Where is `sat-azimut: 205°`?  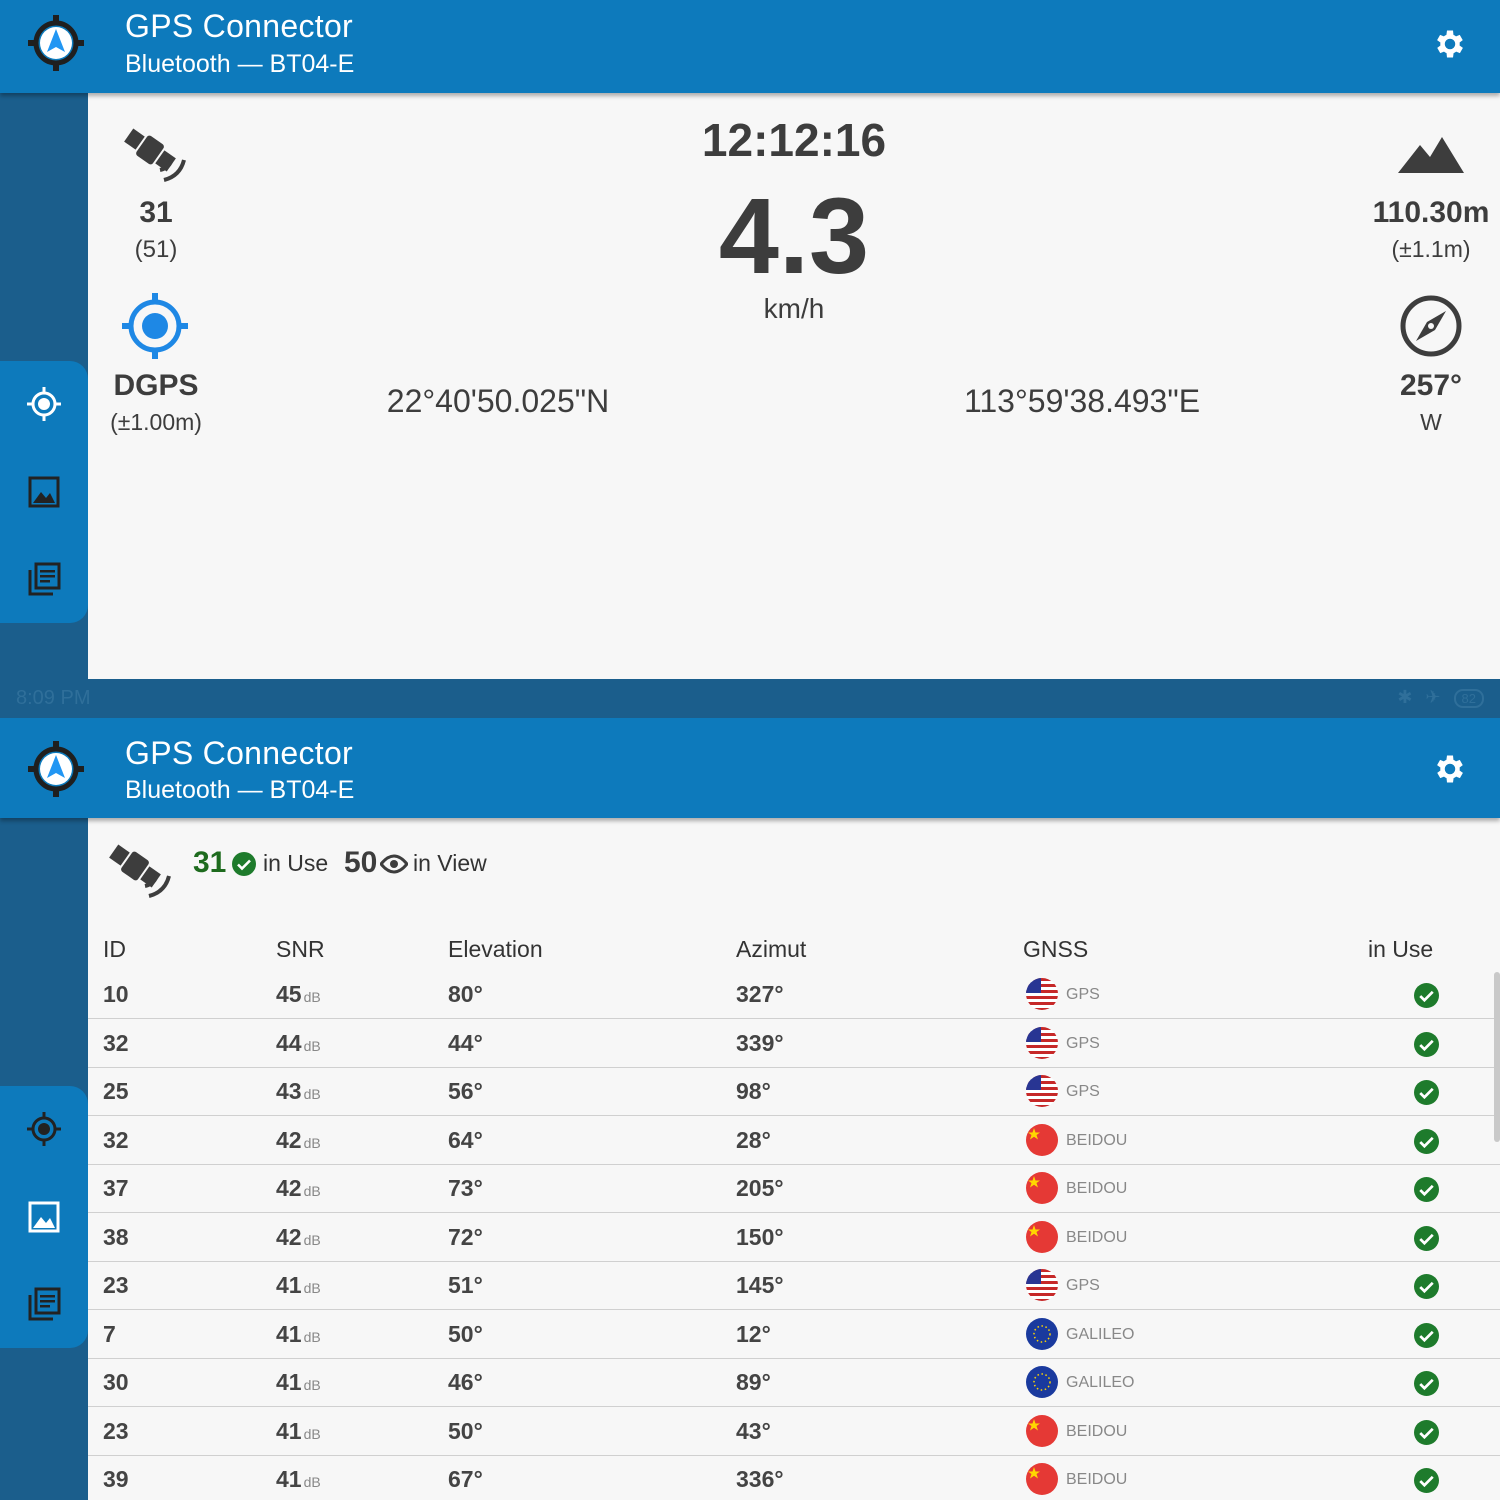
sat-azimut: 205° is located at coordinates (760, 1188).